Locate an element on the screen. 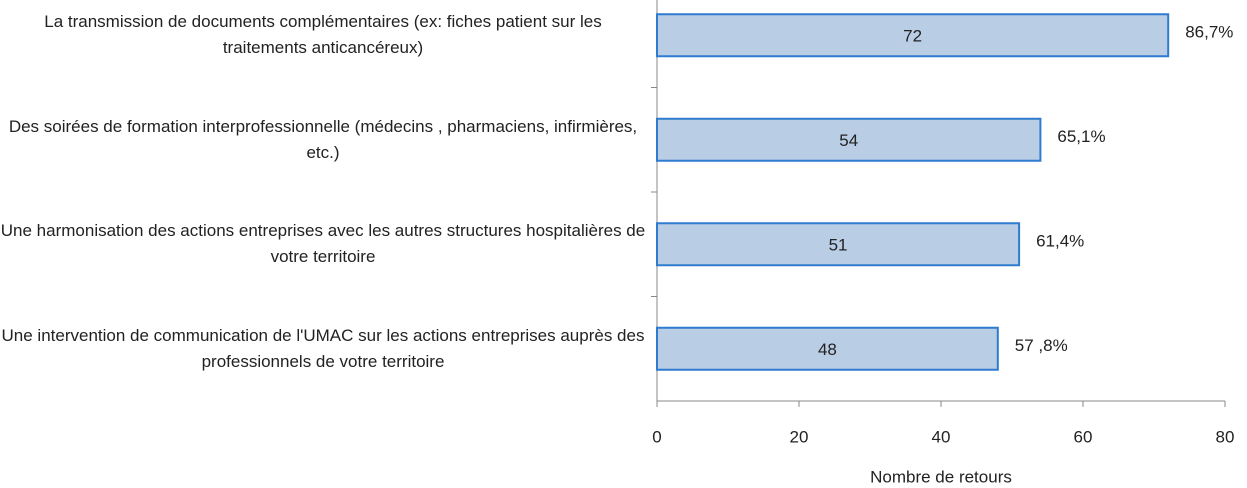 This screenshot has width=1247, height=488. annotation: 57 ,8% is located at coordinates (1041, 345).